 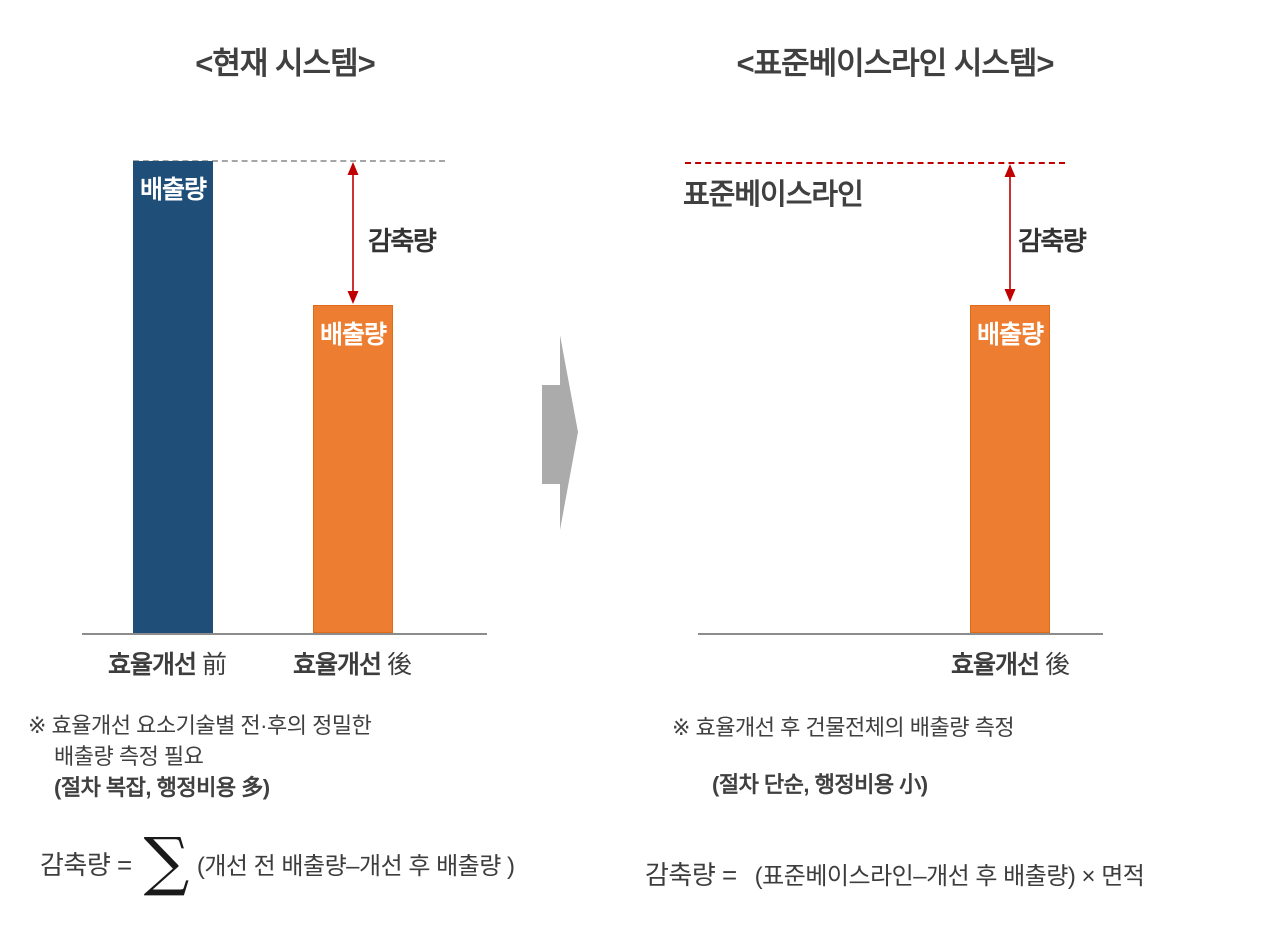 I want to click on standard-baseline-label: 표준베이스라인, so click(x=773, y=195).